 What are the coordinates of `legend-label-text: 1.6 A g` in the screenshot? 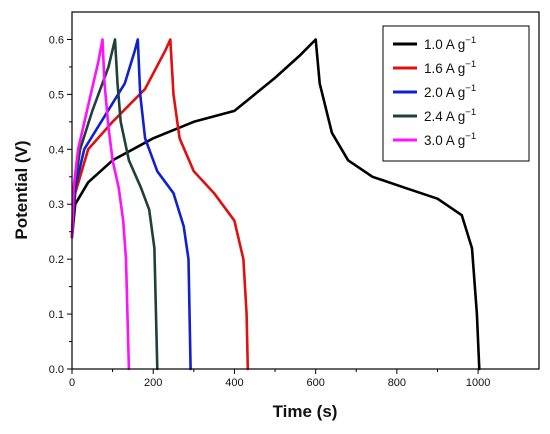 It's located at (444, 68).